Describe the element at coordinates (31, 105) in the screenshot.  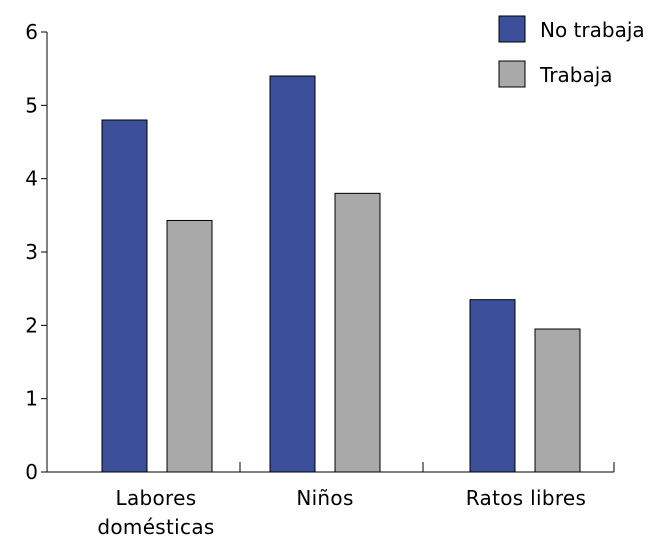
I see `y-tick-label-5: 5` at that location.